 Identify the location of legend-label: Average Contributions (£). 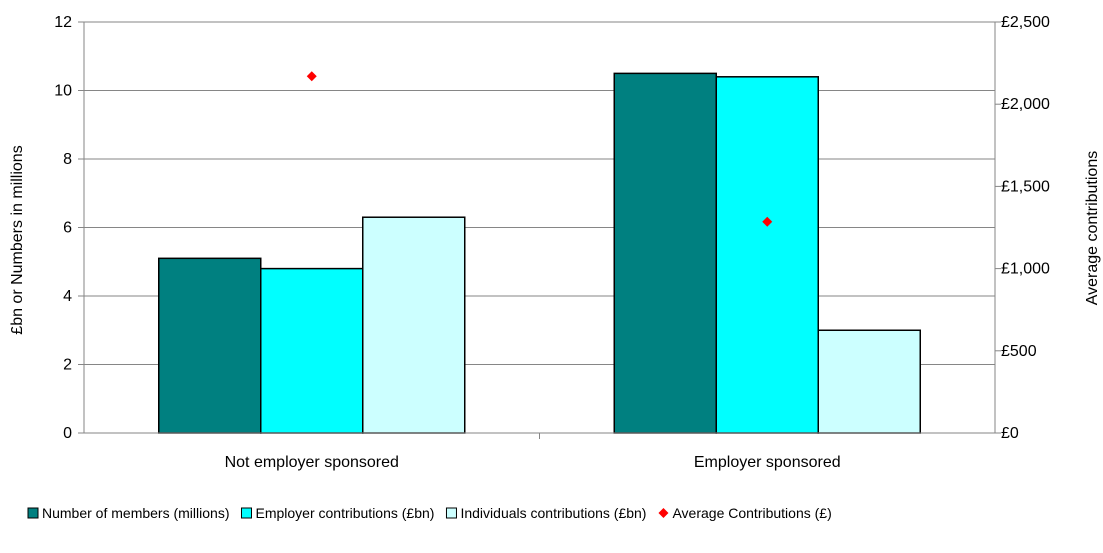
(751, 513).